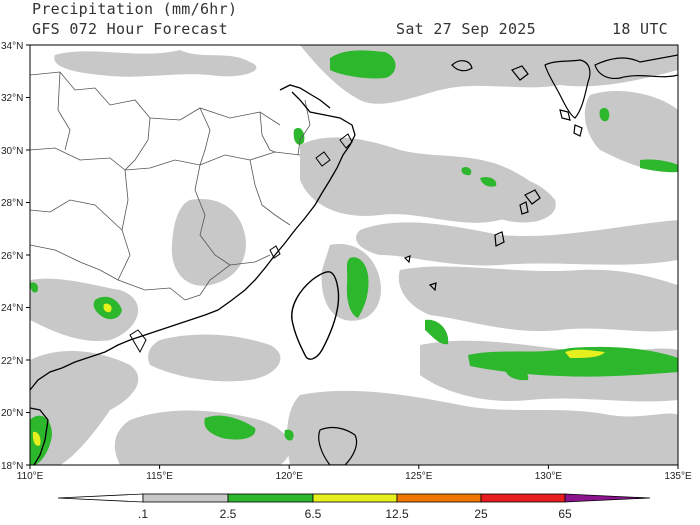  What do you see at coordinates (241, 243) in the screenshot?
I see `coastal-islands` at bounding box center [241, 243].